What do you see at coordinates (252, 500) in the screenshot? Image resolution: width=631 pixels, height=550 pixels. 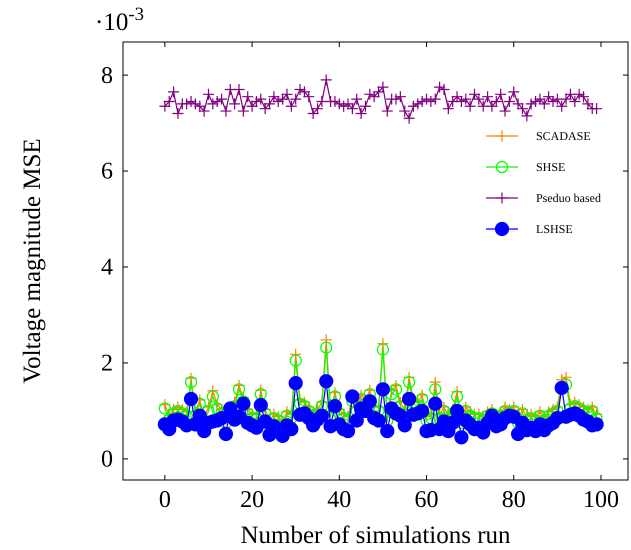 I see `x-tick-label: 20` at bounding box center [252, 500].